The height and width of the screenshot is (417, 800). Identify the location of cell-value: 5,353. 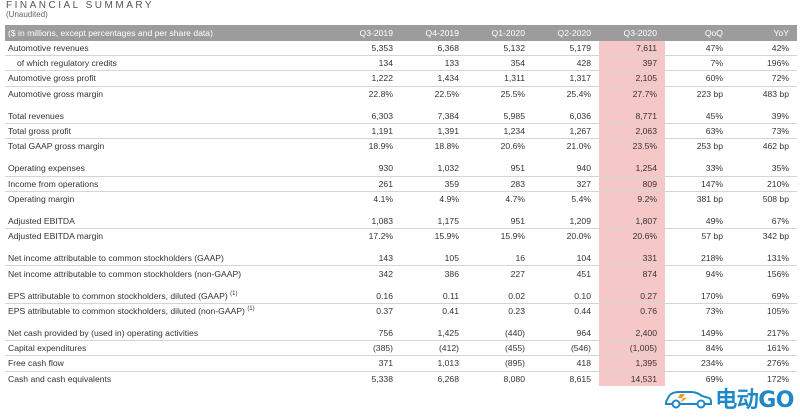
(368, 49).